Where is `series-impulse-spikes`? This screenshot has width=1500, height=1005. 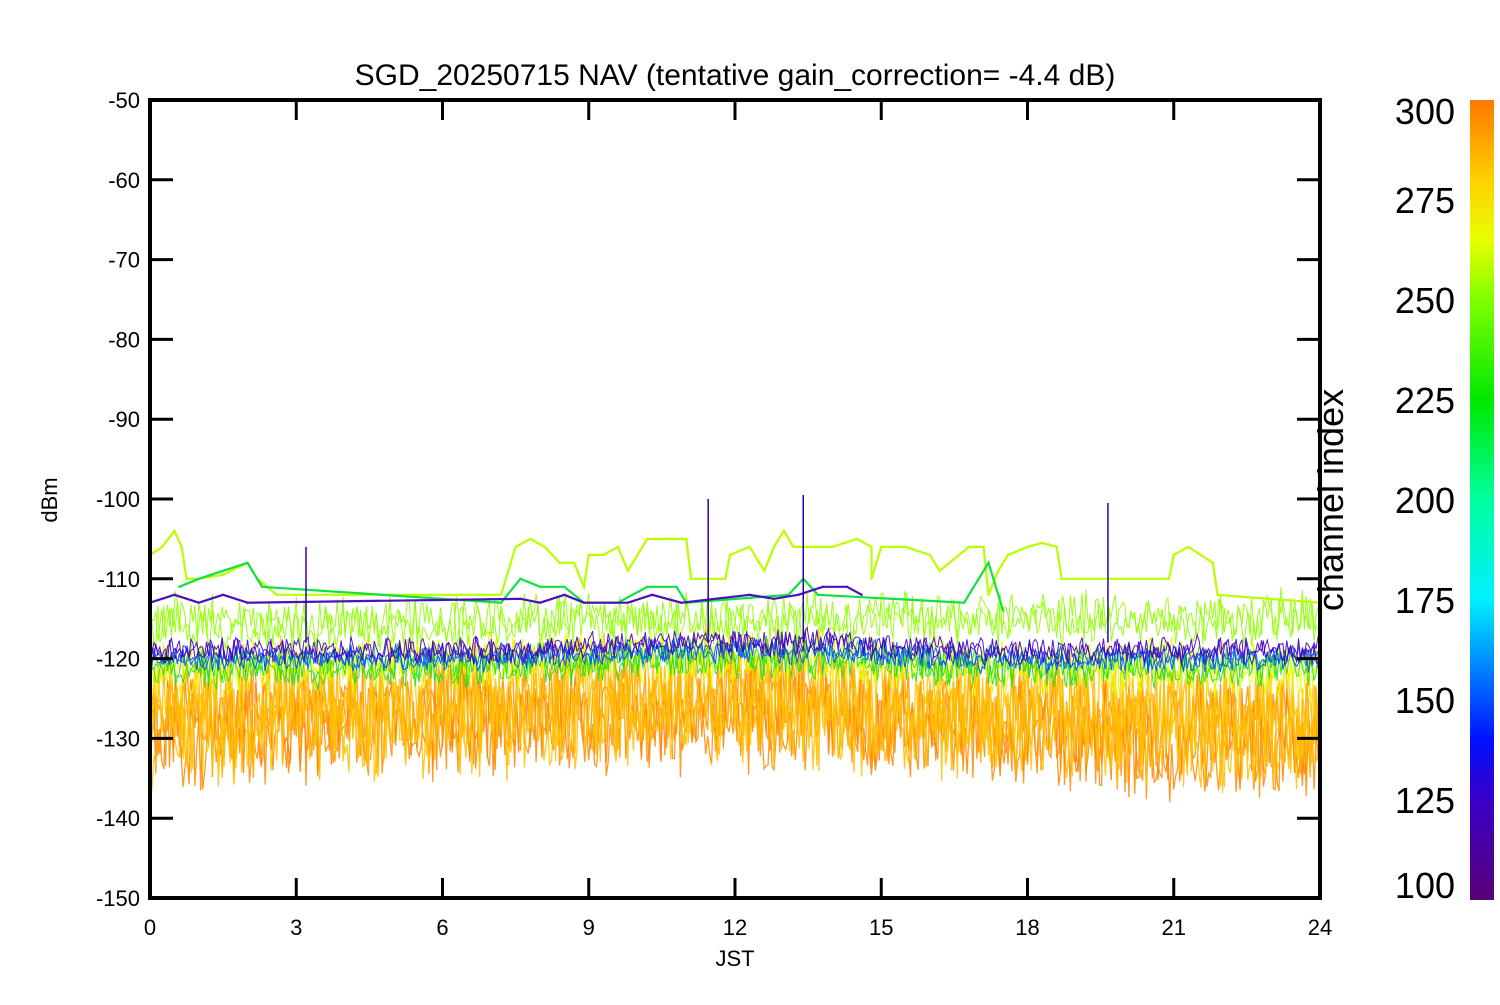 series-impulse-spikes is located at coordinates (707, 569).